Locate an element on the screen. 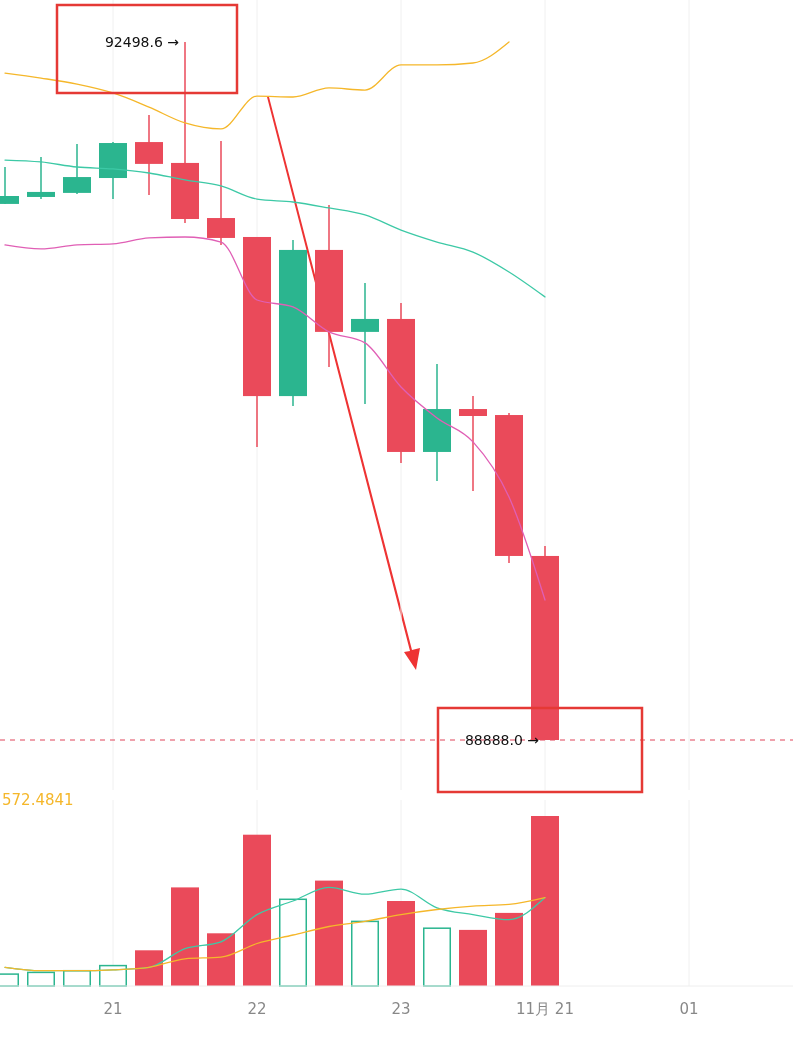 The image size is (793, 1038). x-tick-label: 21 is located at coordinates (113, 1009).